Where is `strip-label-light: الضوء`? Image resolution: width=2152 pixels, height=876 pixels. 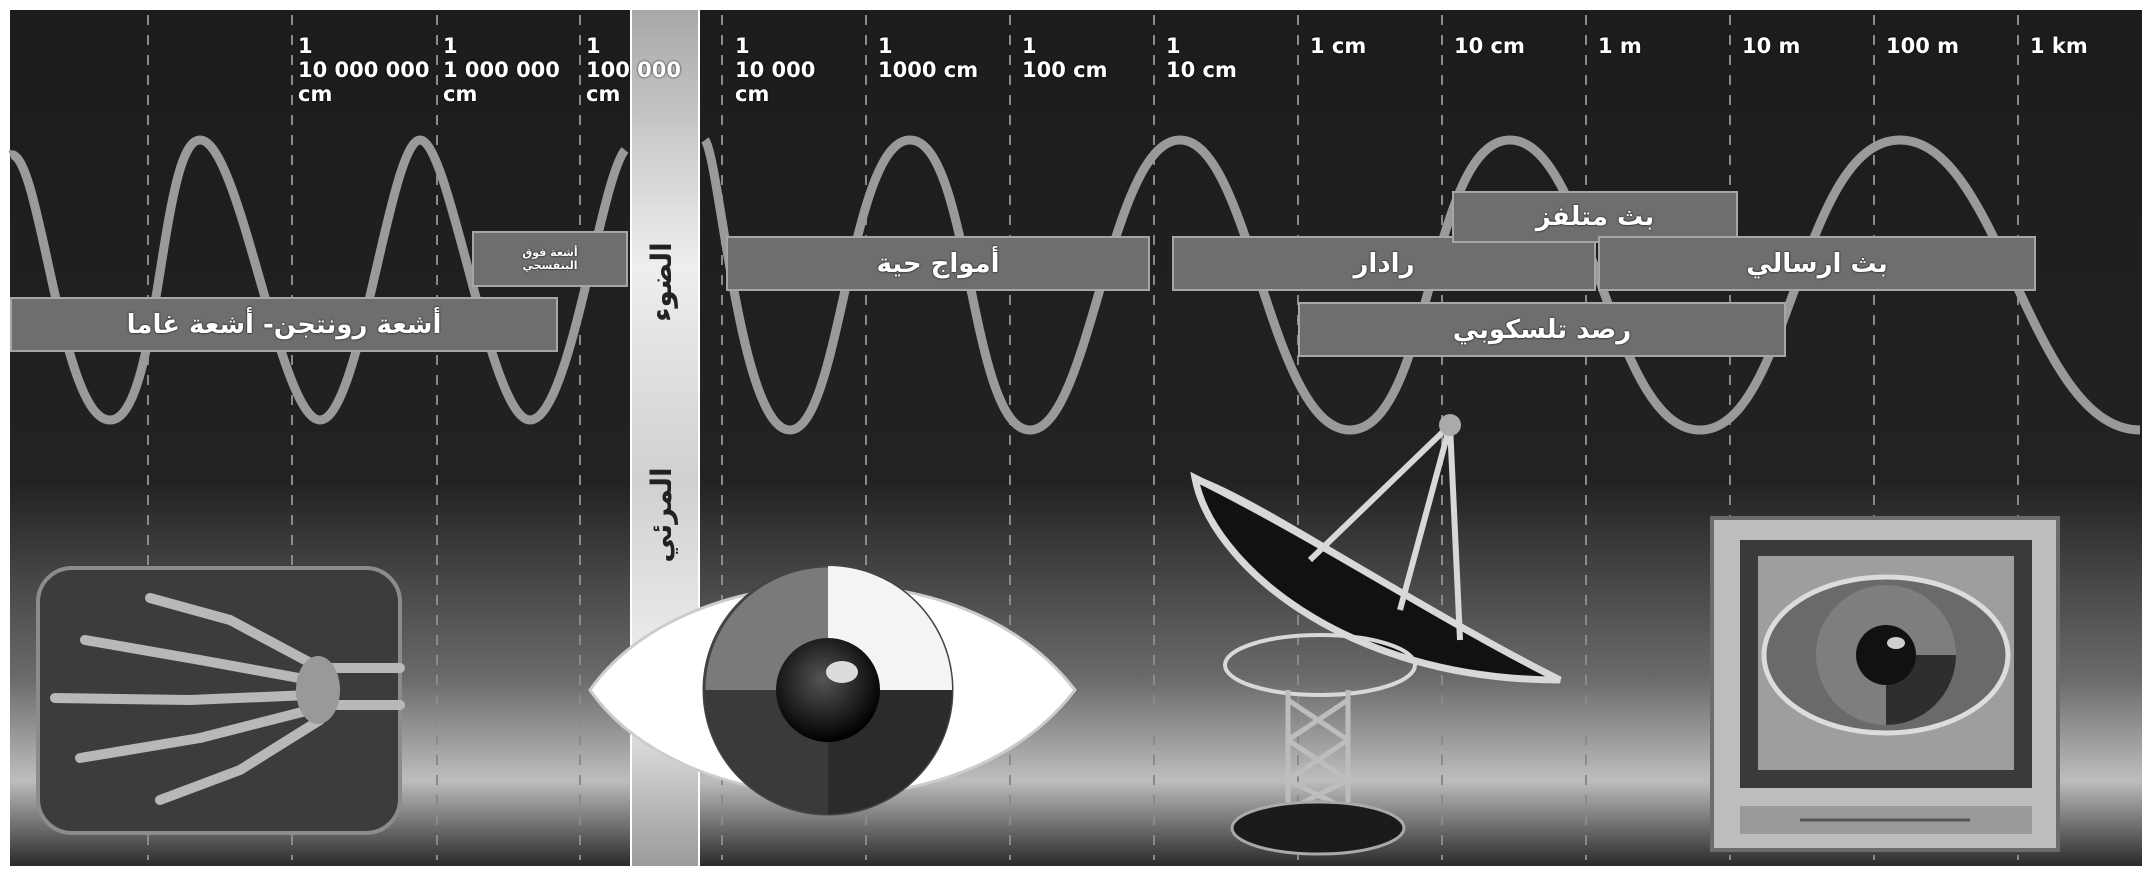 strip-label-light: الضوء is located at coordinates (661, 282).